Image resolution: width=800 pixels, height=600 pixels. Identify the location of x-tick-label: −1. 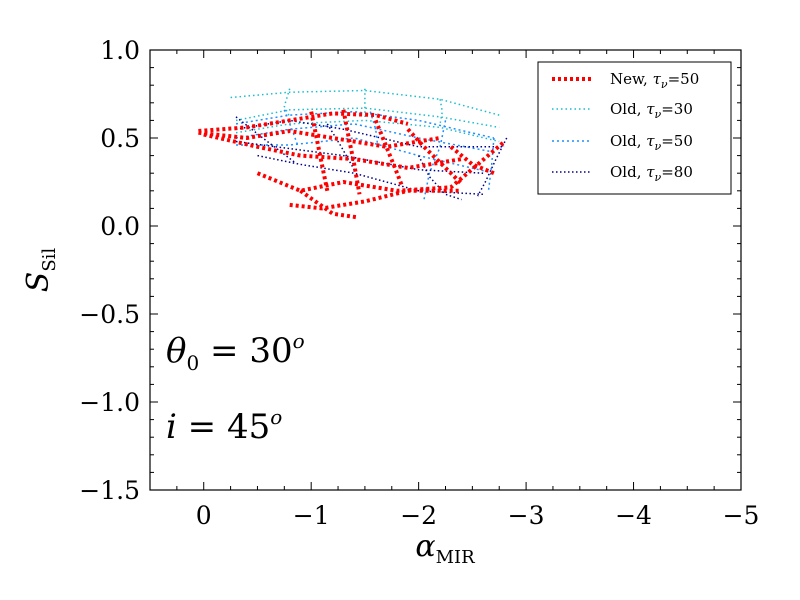
(311, 515).